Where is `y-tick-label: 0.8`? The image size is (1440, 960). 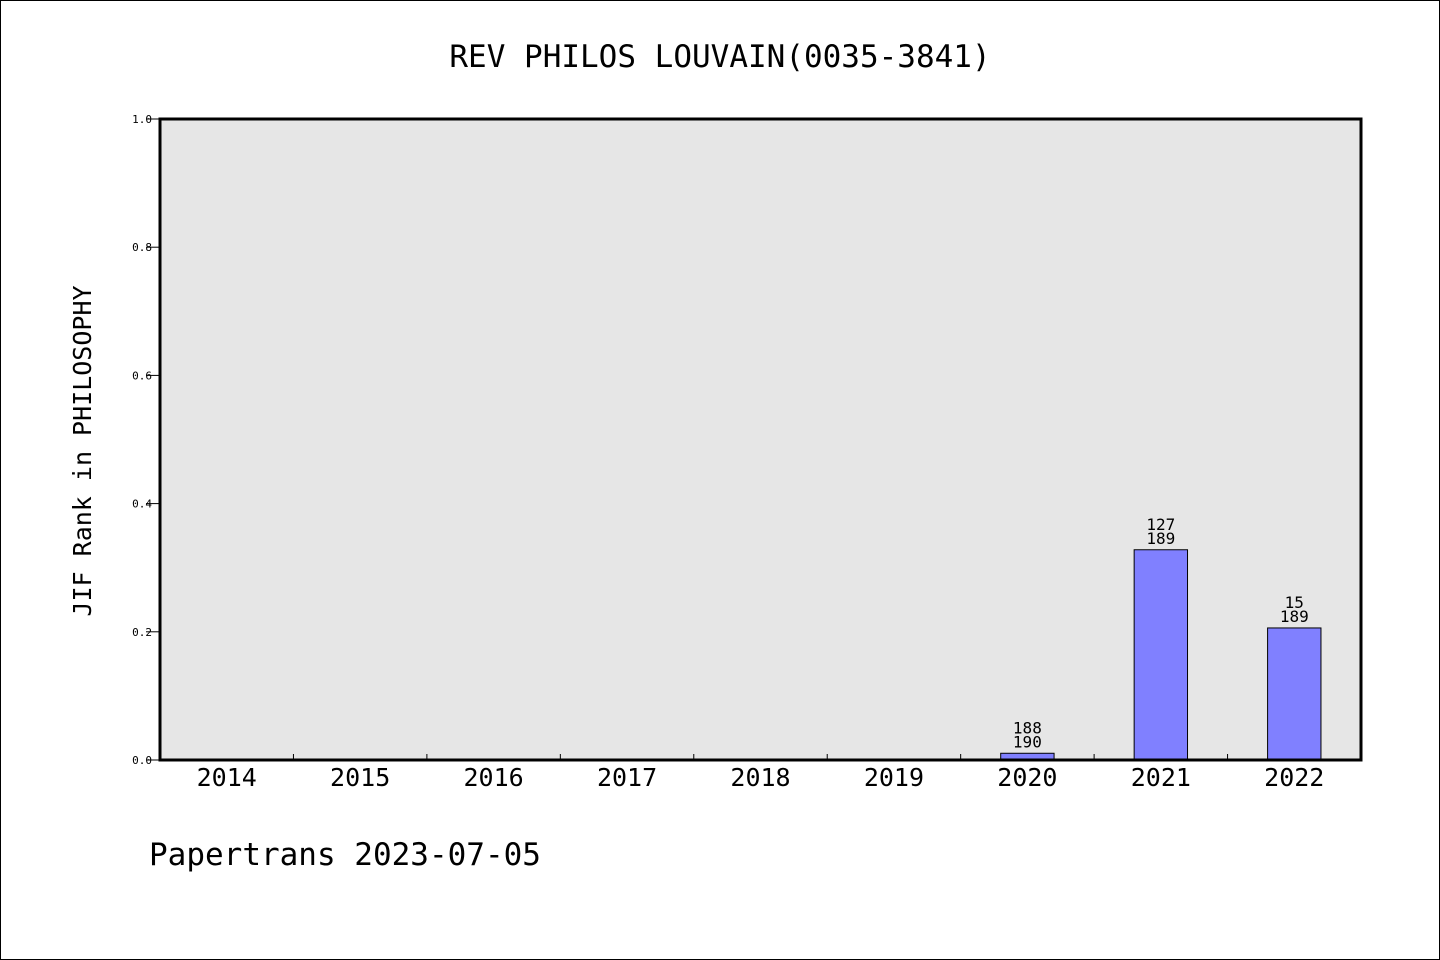 y-tick-label: 0.8 is located at coordinates (142, 247).